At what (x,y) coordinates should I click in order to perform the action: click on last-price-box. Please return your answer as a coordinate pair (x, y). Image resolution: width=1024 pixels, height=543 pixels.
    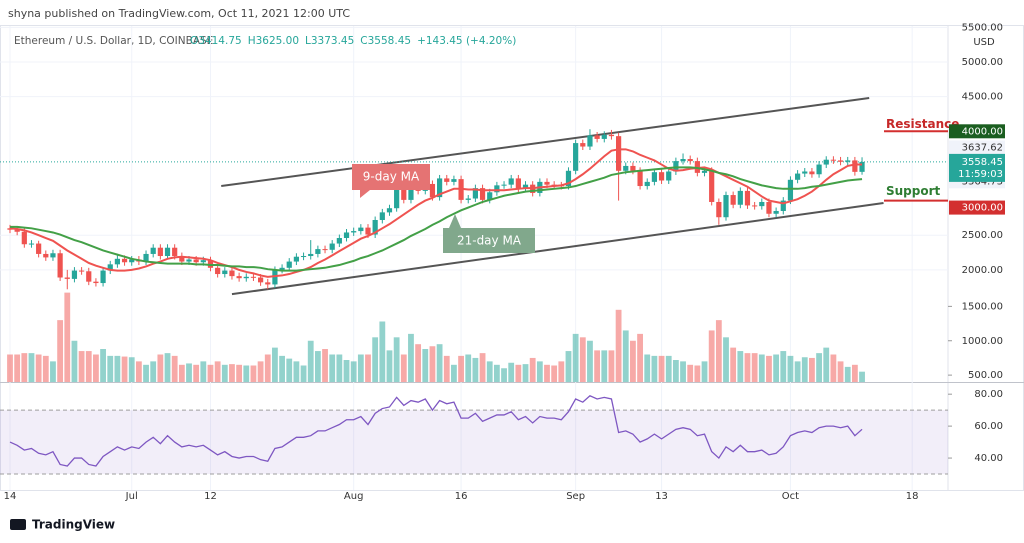
    Looking at the image, I should click on (977, 167).